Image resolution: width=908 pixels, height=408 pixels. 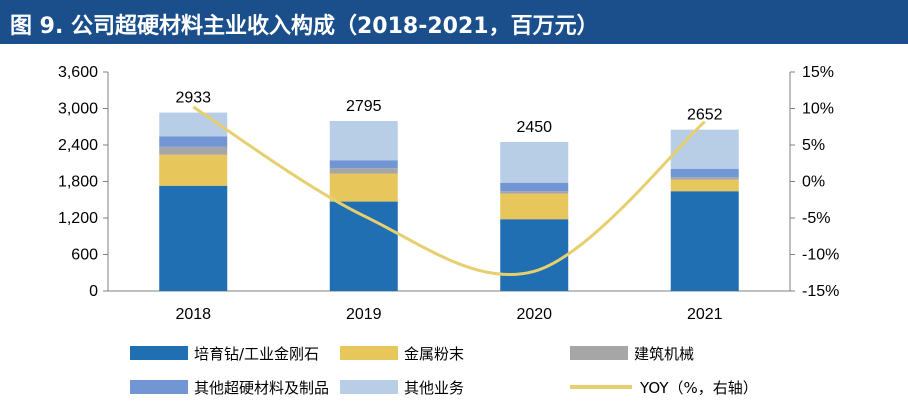 I want to click on legend-label-5: 其他业务, so click(x=434, y=387).